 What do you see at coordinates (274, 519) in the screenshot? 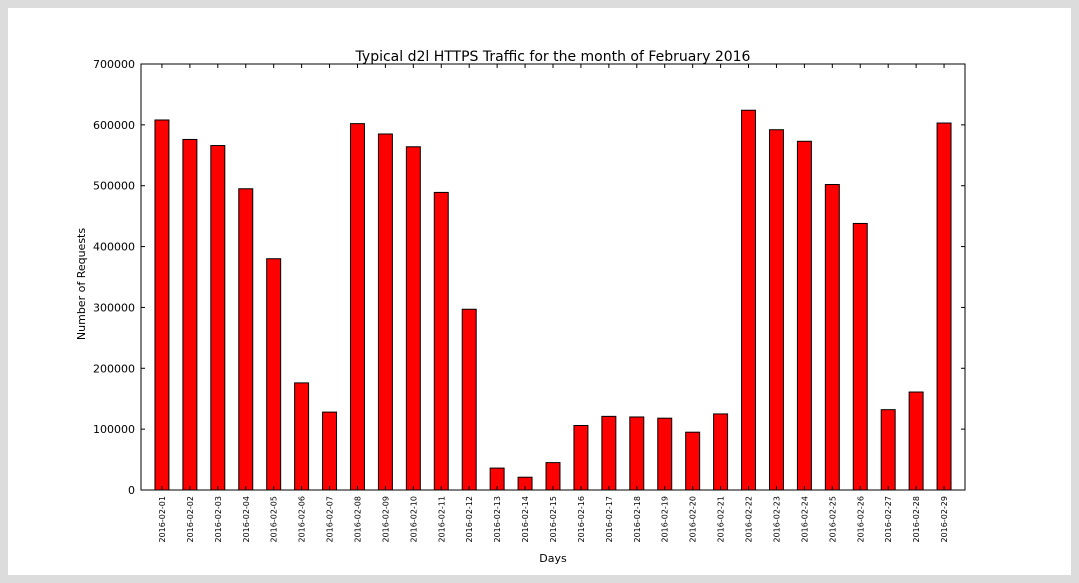
I see `x-tick-label: 2016-02-05` at bounding box center [274, 519].